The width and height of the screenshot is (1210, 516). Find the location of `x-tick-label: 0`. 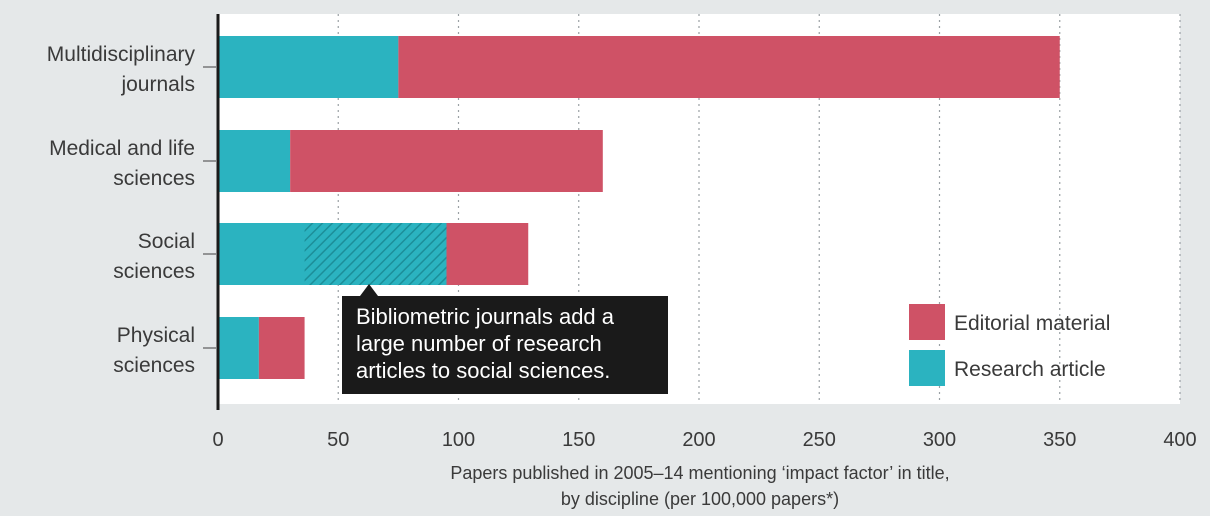

x-tick-label: 0 is located at coordinates (217, 440).